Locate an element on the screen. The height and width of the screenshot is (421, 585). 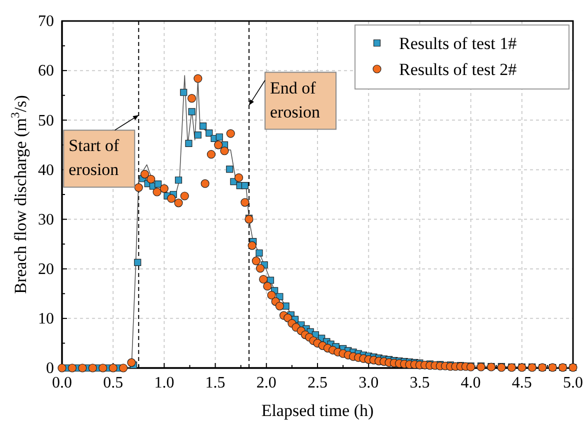
x-tick-label: 2.5 is located at coordinates (318, 383).